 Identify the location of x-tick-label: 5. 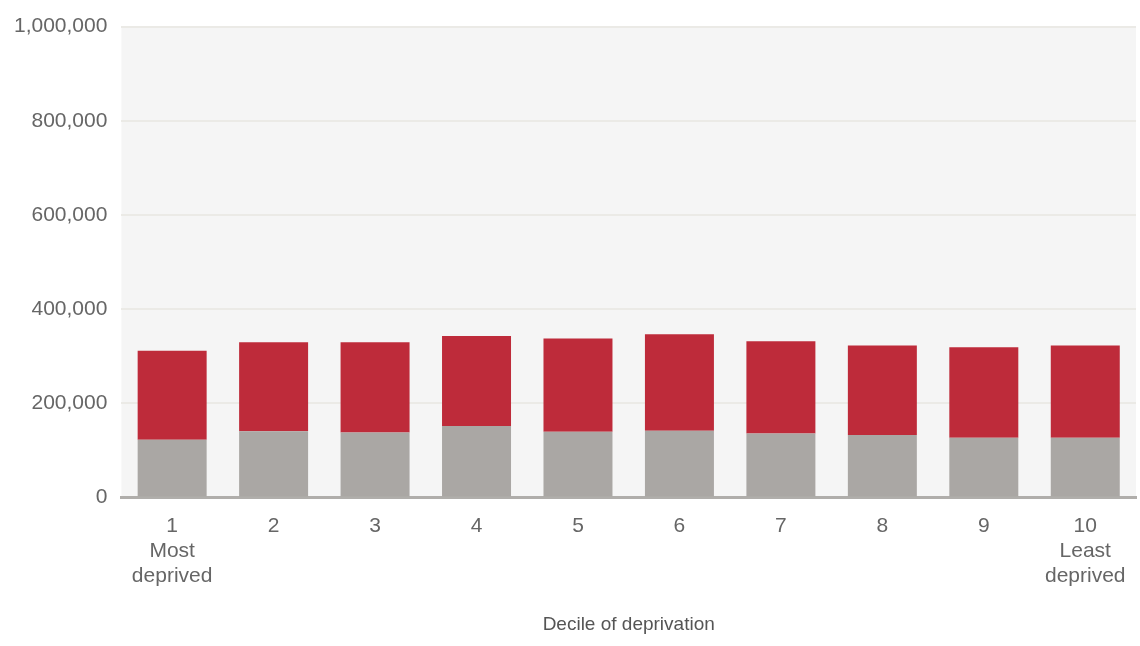
(578, 524).